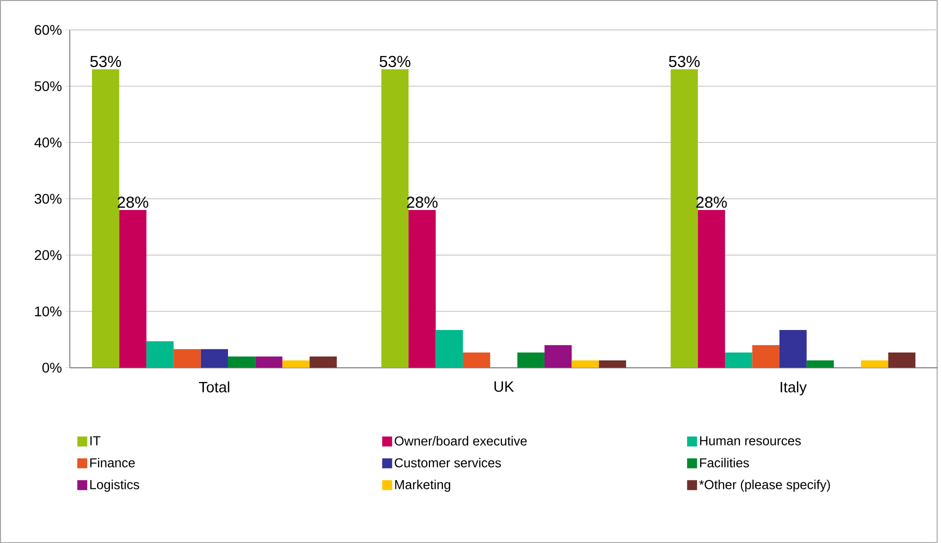  I want to click on y-tick-label: 20%, so click(48, 255).